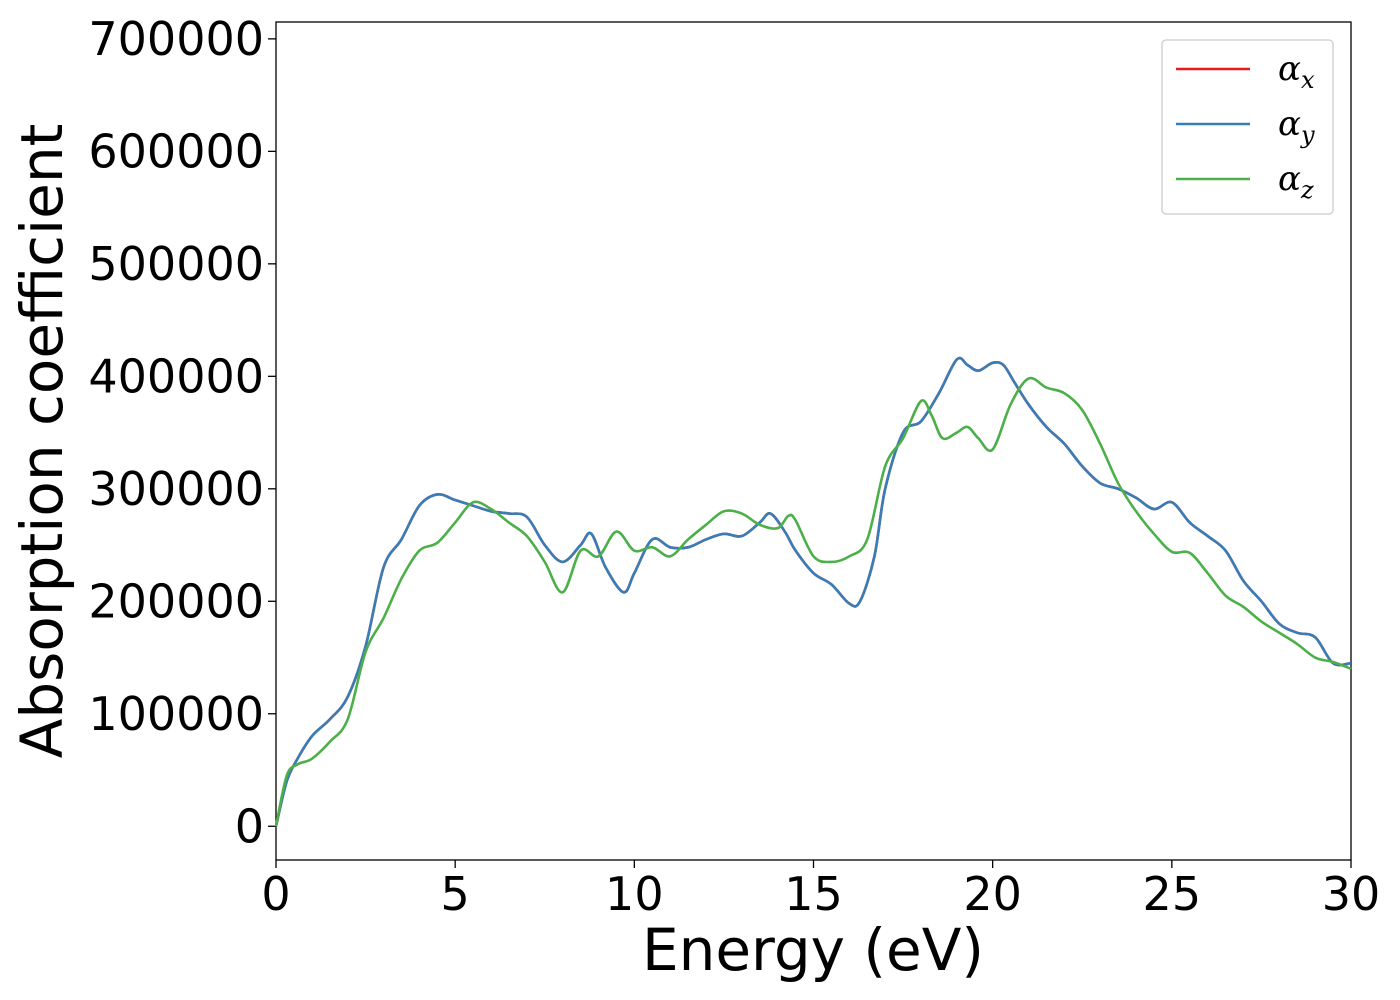  What do you see at coordinates (176, 376) in the screenshot?
I see `y-tick-label: 400000` at bounding box center [176, 376].